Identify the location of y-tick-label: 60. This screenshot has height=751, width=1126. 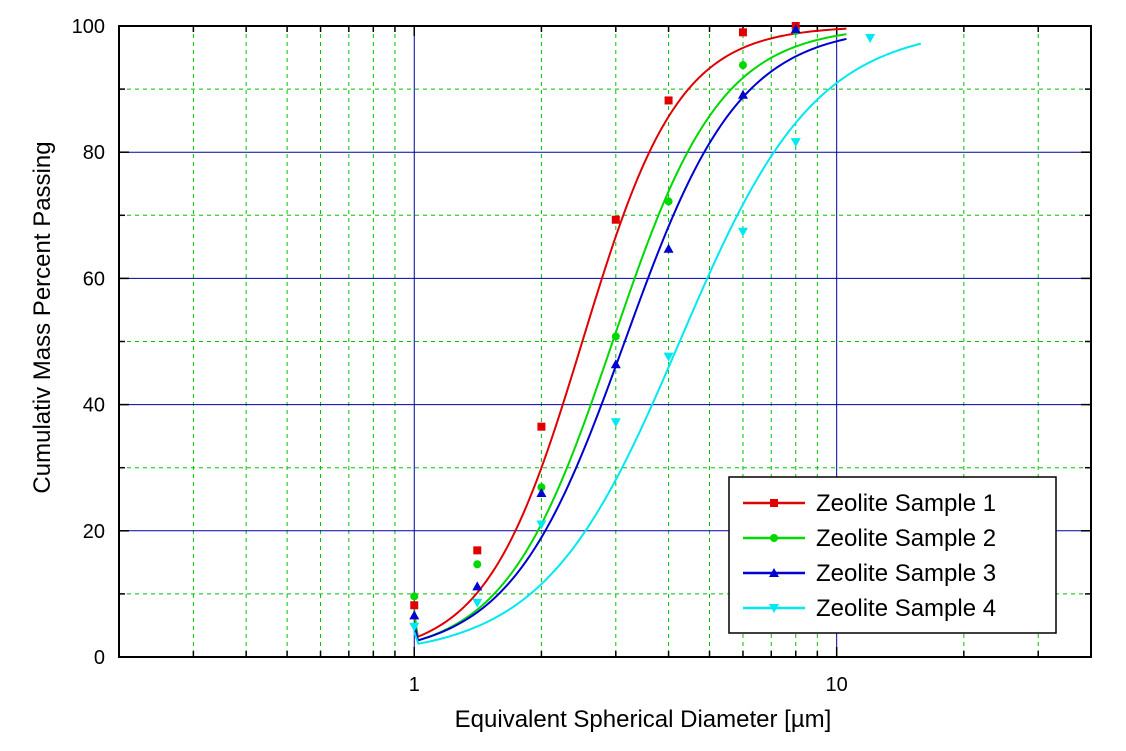
(94, 279).